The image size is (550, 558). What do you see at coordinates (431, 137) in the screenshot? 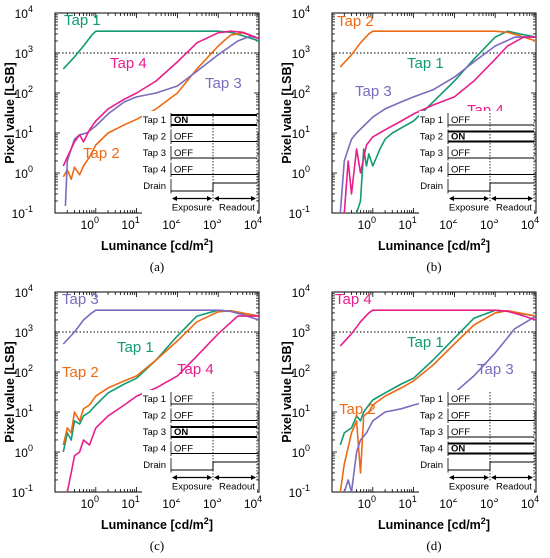
I see `inset-row-name: Tap 2` at bounding box center [431, 137].